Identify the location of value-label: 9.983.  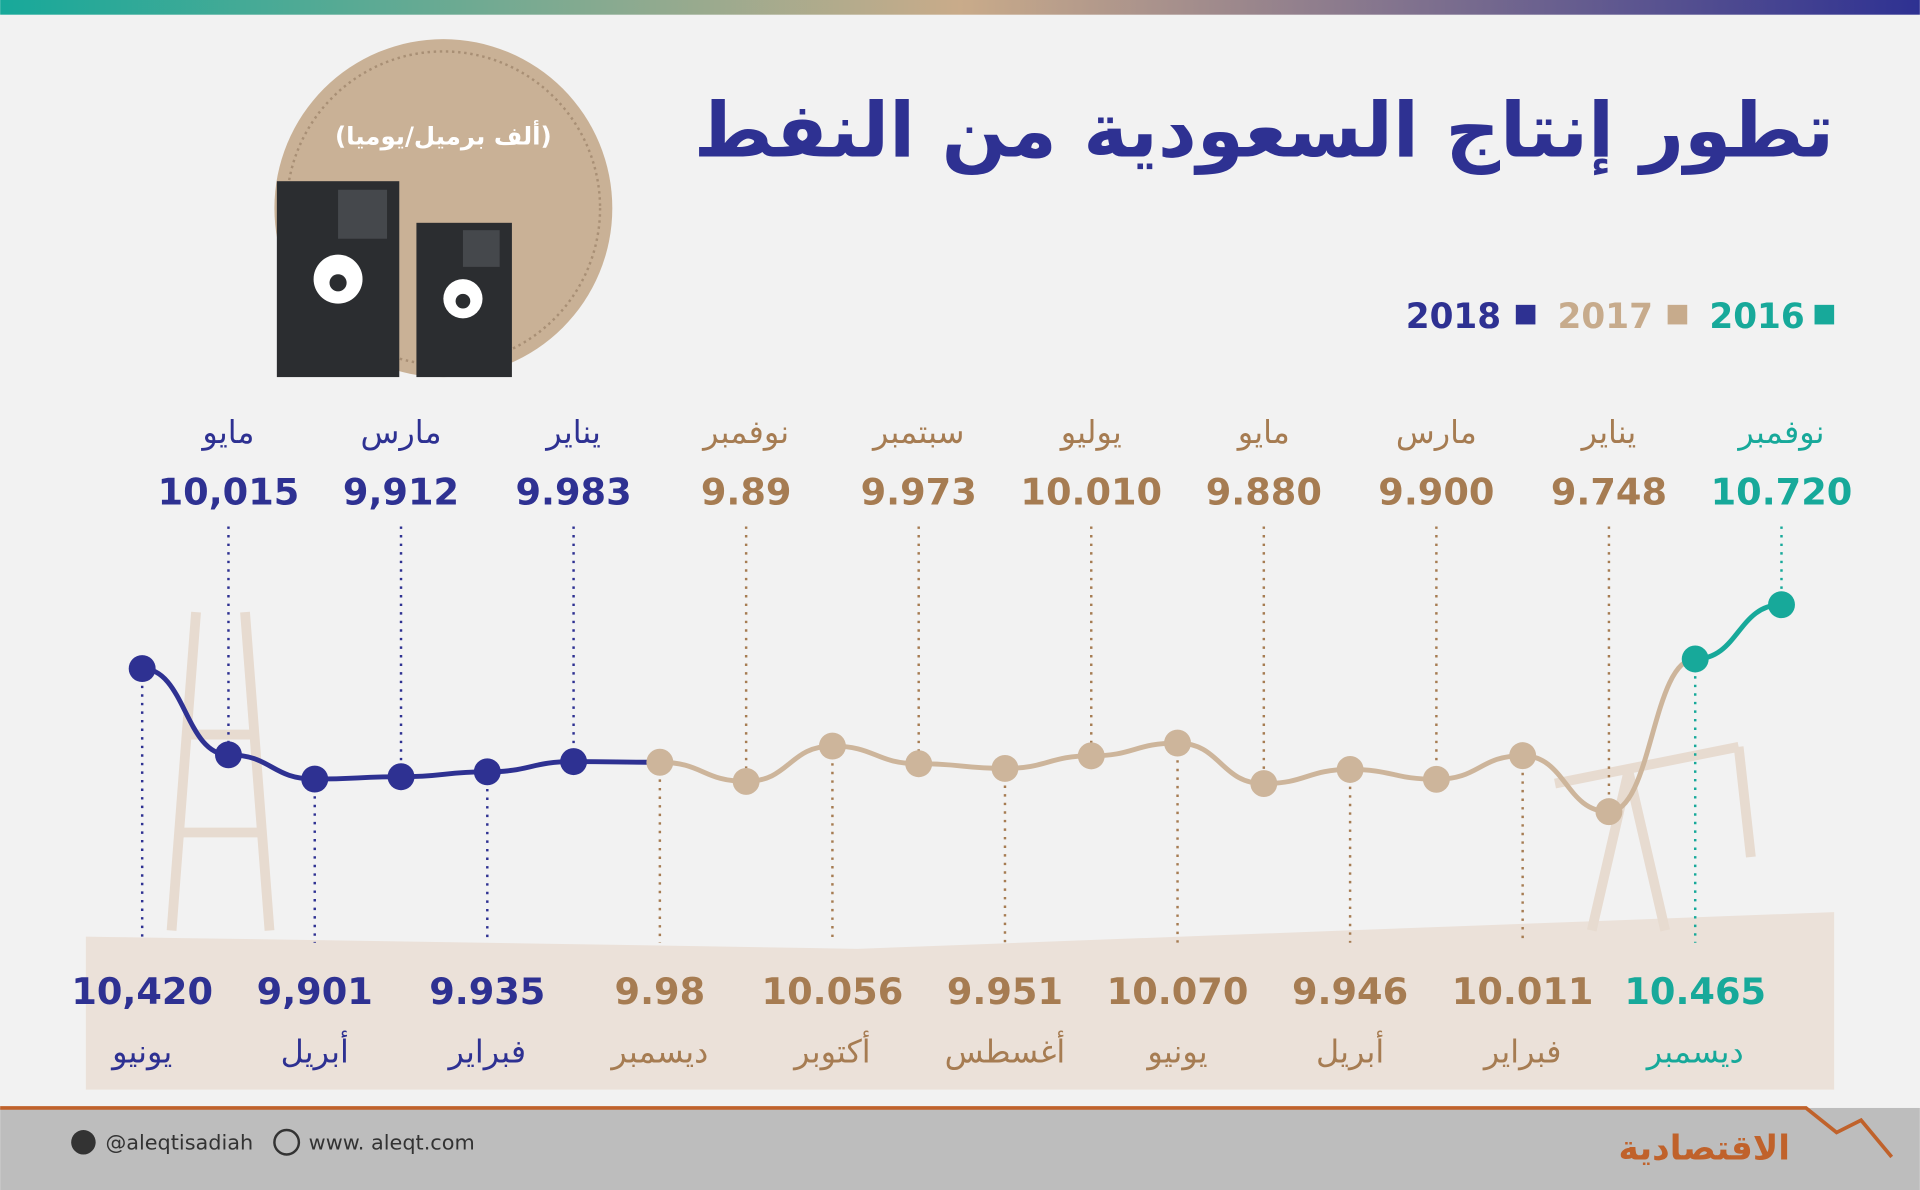
(574, 491).